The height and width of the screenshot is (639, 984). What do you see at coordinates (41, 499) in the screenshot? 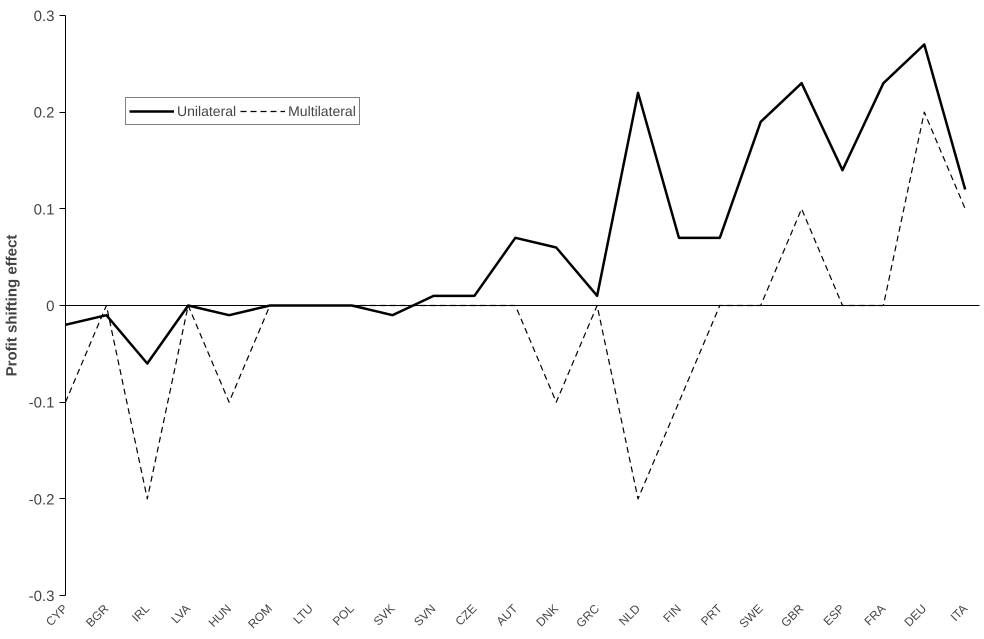
I see `y-tick-label: -0.2` at bounding box center [41, 499].